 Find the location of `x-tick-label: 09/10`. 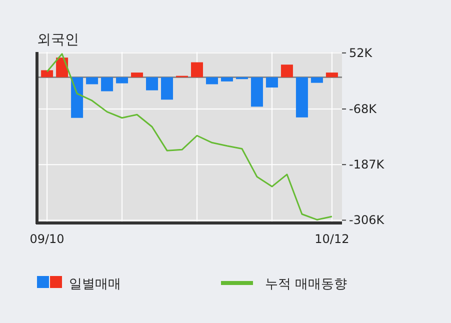

x-tick-label: 09/10 is located at coordinates (47, 239).